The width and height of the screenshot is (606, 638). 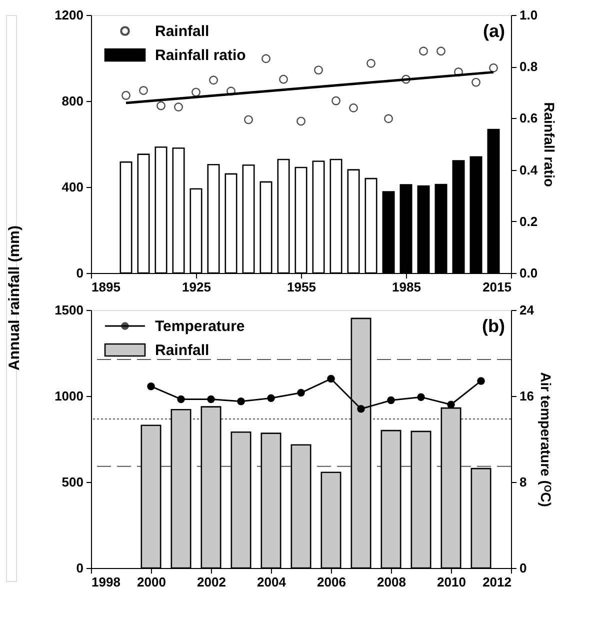 What do you see at coordinates (331, 582) in the screenshot?
I see `x-tick-label: 2006` at bounding box center [331, 582].